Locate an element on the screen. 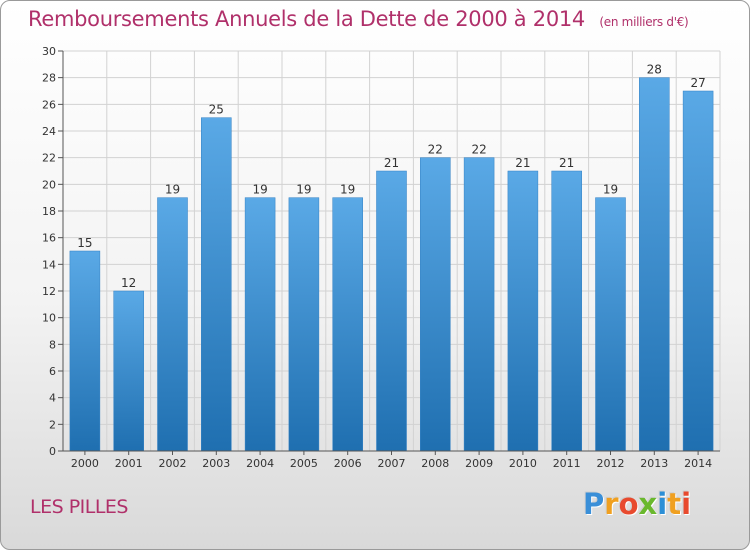 The height and width of the screenshot is (550, 750). bar-2002 is located at coordinates (172, 324).